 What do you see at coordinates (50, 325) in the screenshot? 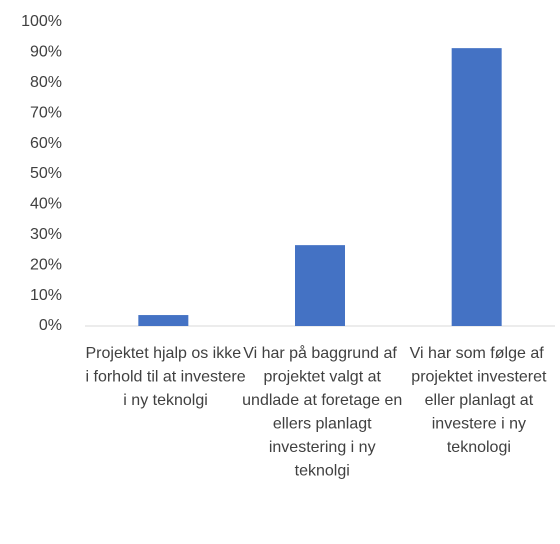
I see `y-tick-label: 0%` at bounding box center [50, 325].